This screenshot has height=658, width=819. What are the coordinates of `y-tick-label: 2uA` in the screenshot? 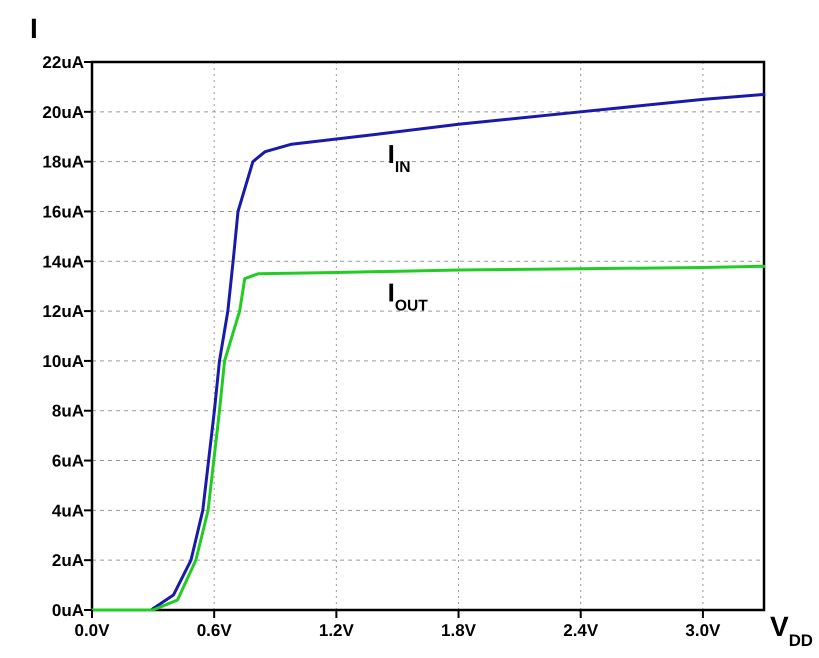 It's located at (68, 560).